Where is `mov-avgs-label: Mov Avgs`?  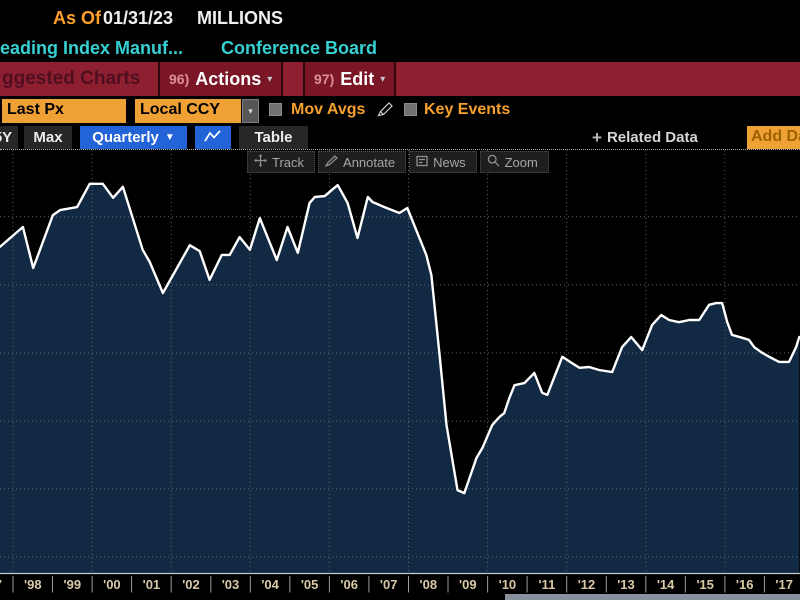 mov-avgs-label: Mov Avgs is located at coordinates (328, 109).